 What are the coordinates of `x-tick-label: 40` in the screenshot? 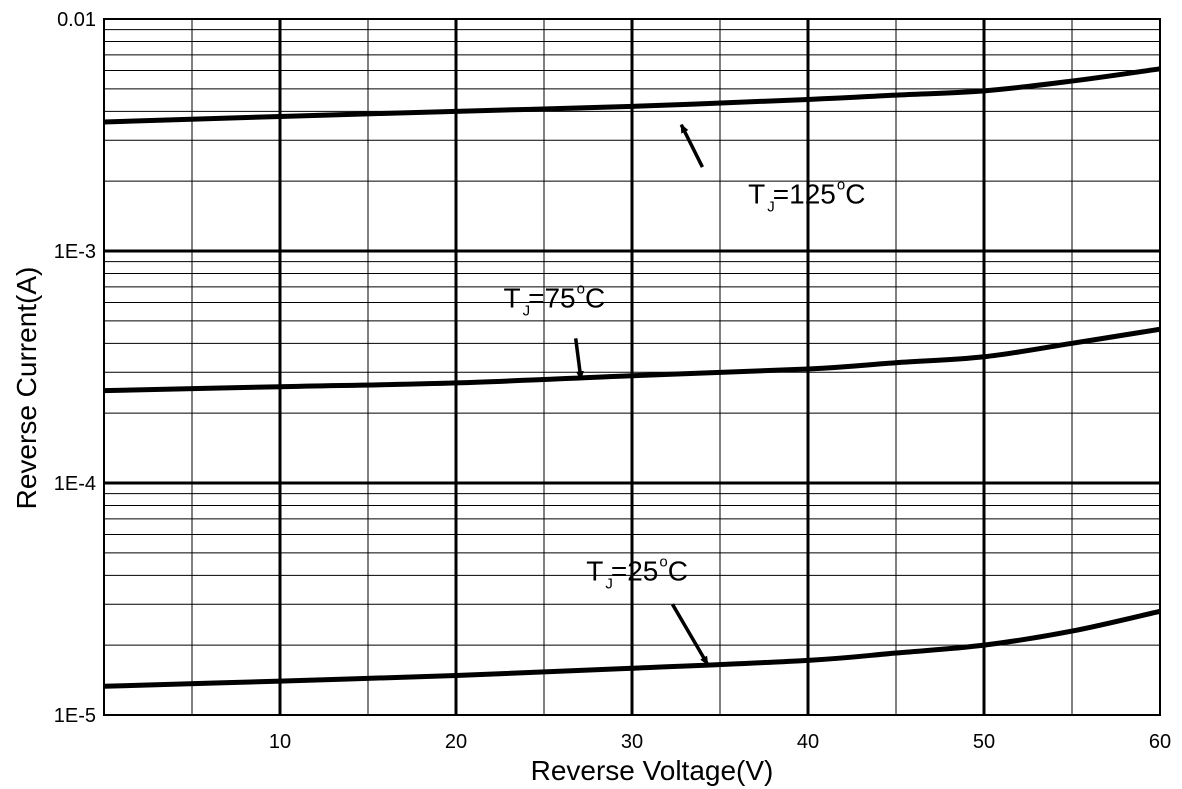 It's located at (808, 742).